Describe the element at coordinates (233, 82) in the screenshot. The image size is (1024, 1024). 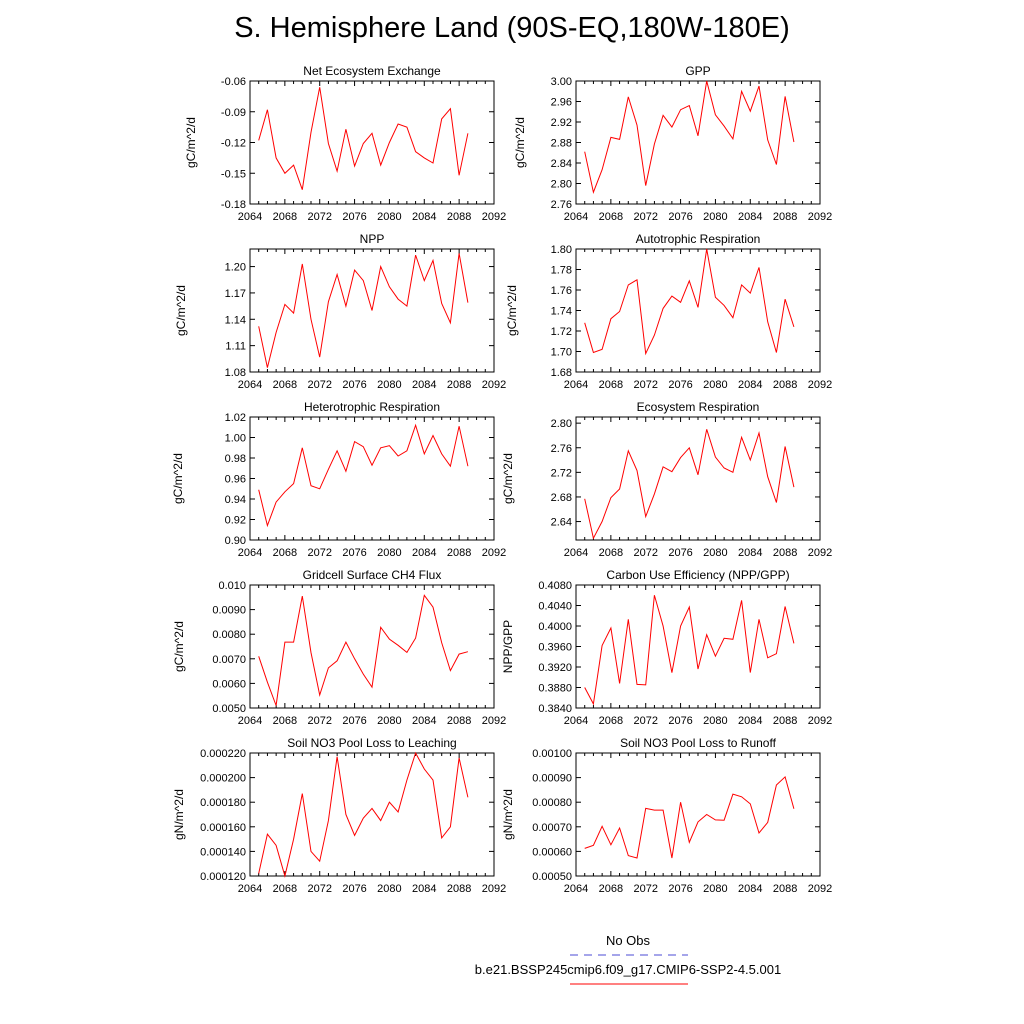
I see `y-tick-label: -0.06` at that location.